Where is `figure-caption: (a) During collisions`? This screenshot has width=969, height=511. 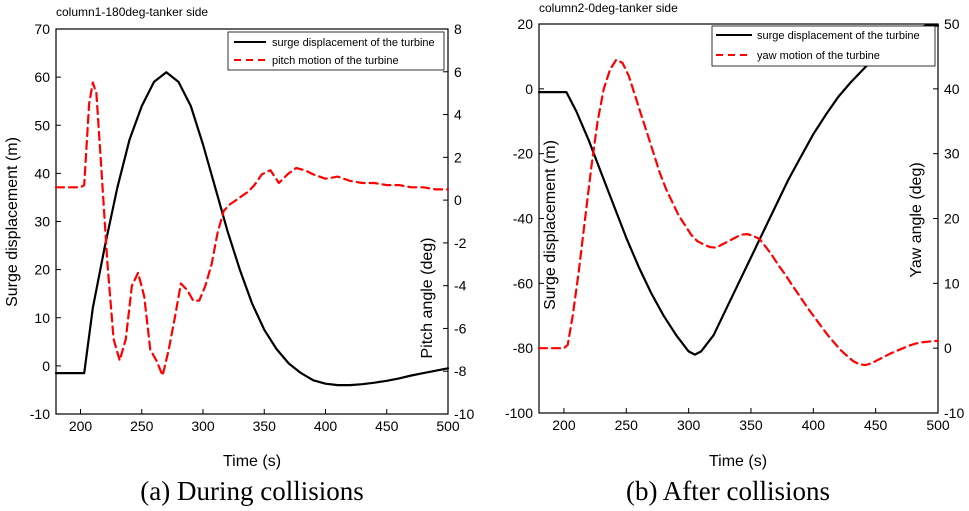 figure-caption: (a) During collisions is located at coordinates (251, 491).